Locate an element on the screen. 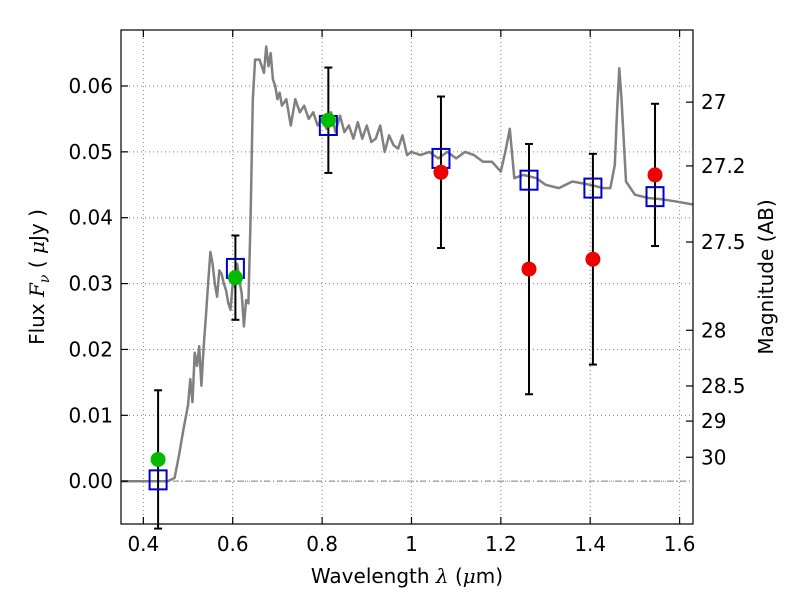 The width and height of the screenshot is (800, 600). y2-tick-label: 27 is located at coordinates (713, 102).